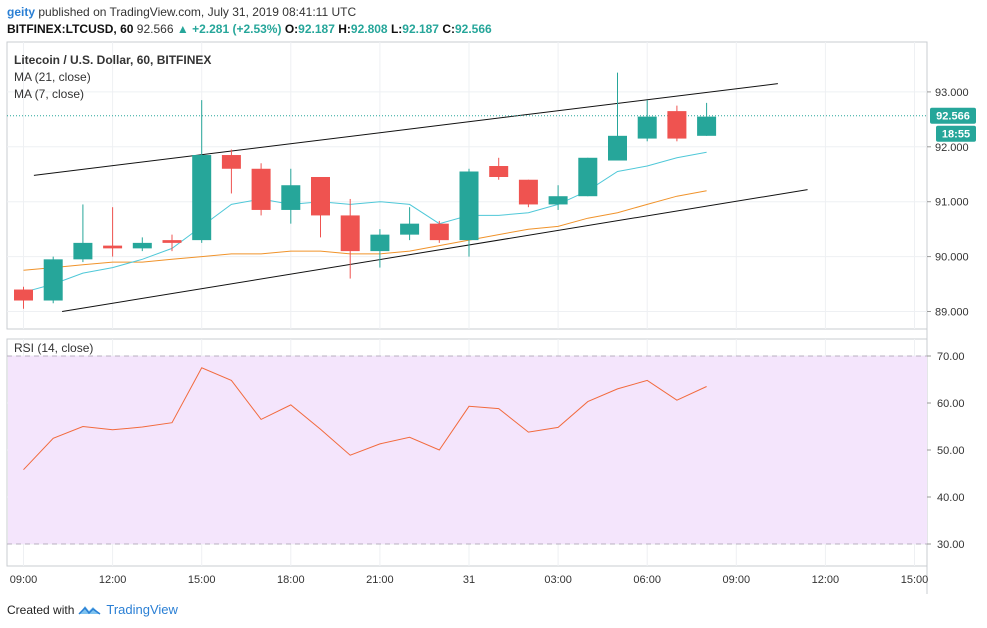 The height and width of the screenshot is (628, 987). What do you see at coordinates (365, 419) in the screenshot?
I see `rsi-line` at bounding box center [365, 419].